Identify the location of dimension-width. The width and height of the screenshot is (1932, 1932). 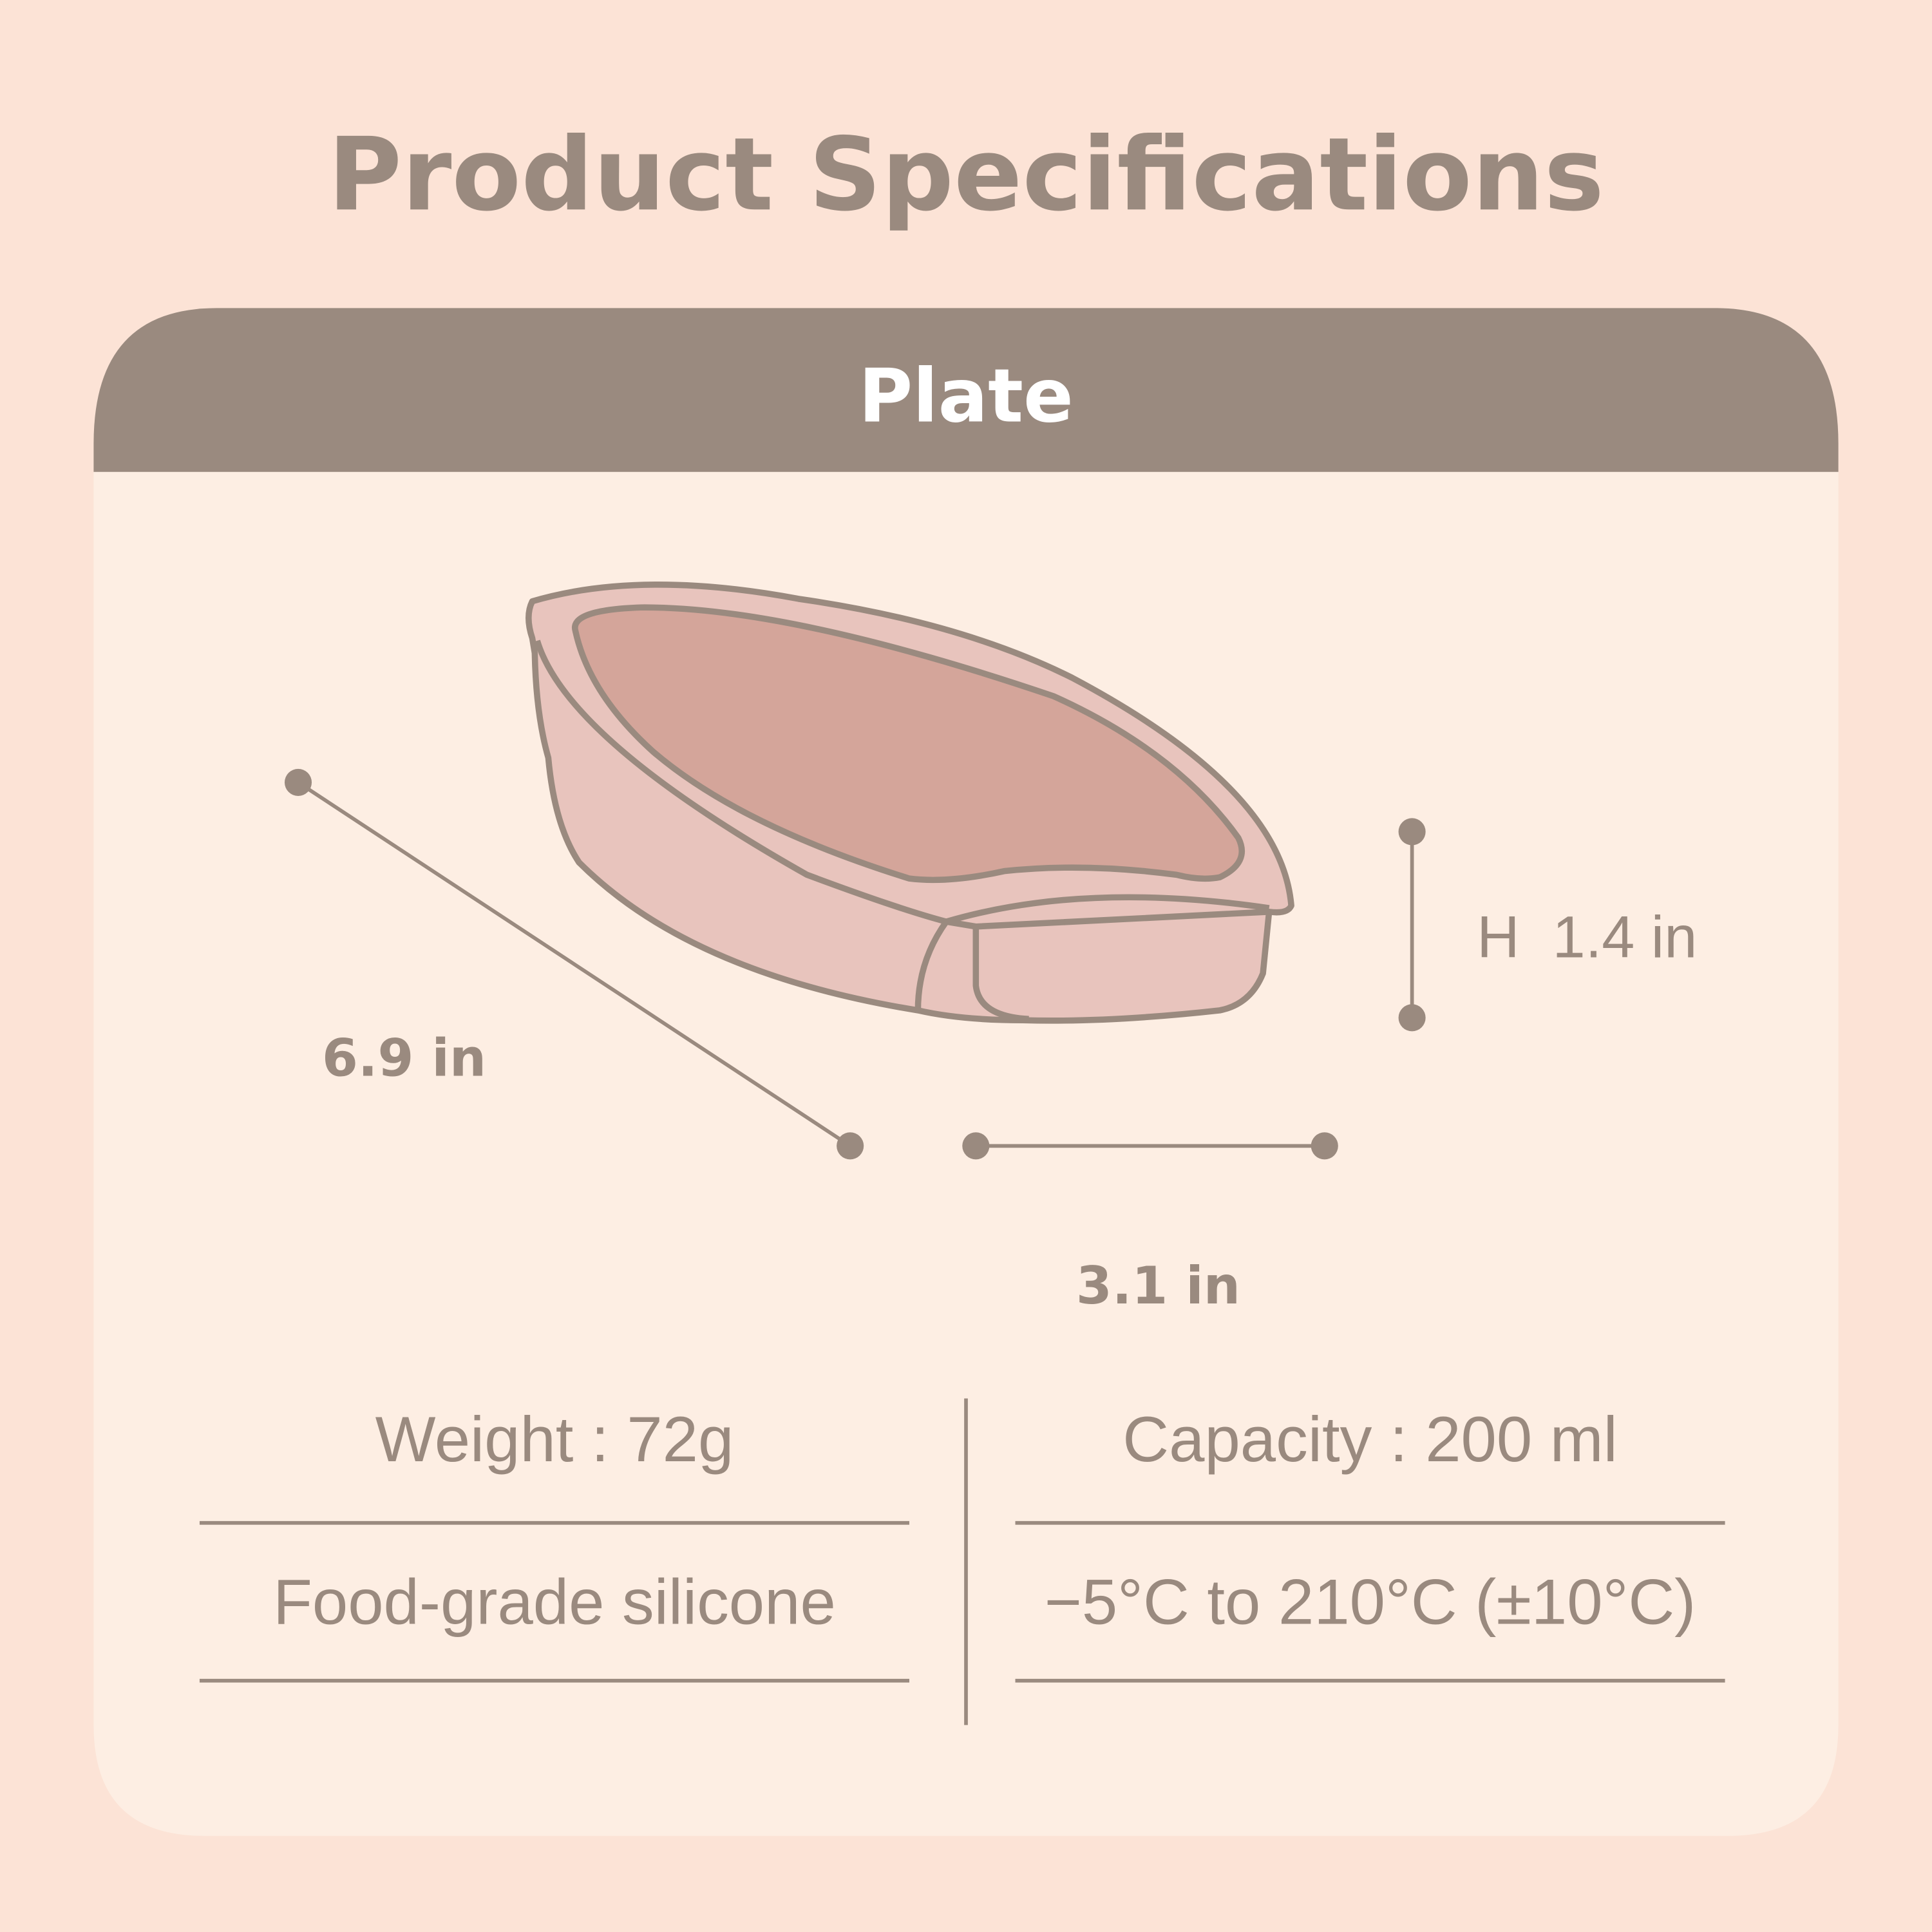
(1150, 1146).